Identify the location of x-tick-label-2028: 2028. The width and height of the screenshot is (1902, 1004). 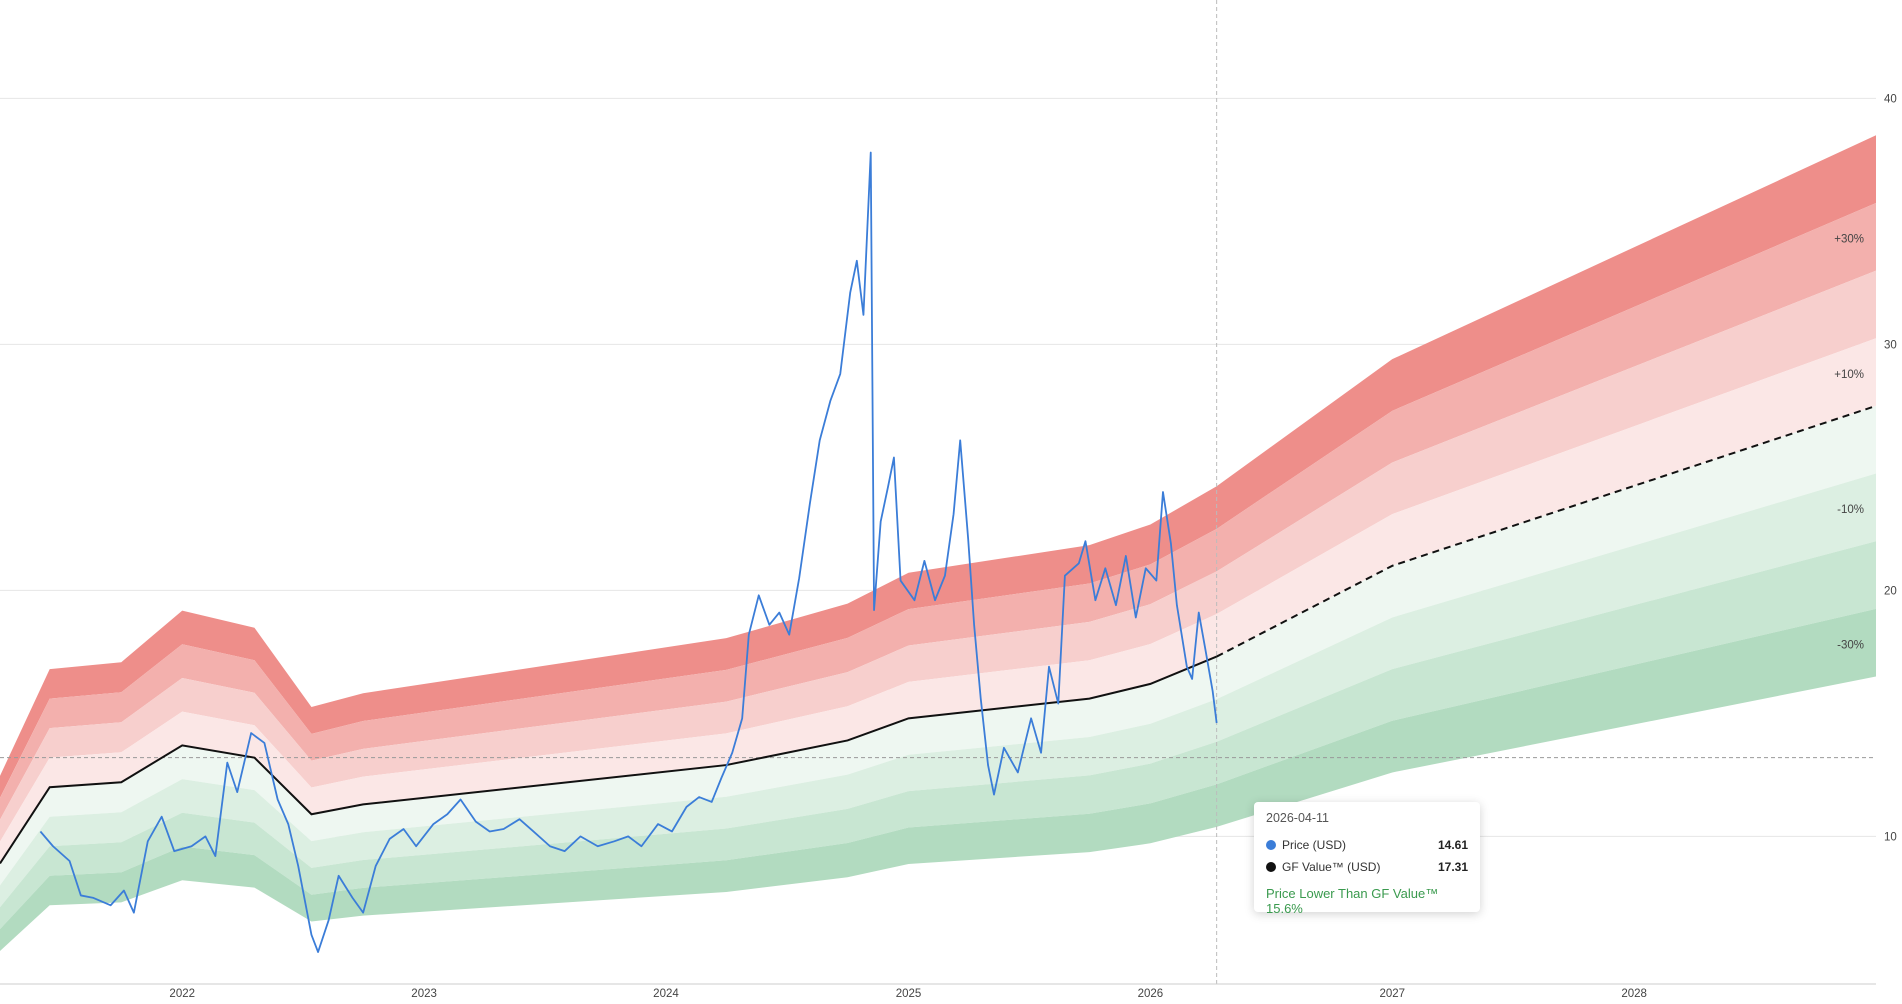
(1634, 993).